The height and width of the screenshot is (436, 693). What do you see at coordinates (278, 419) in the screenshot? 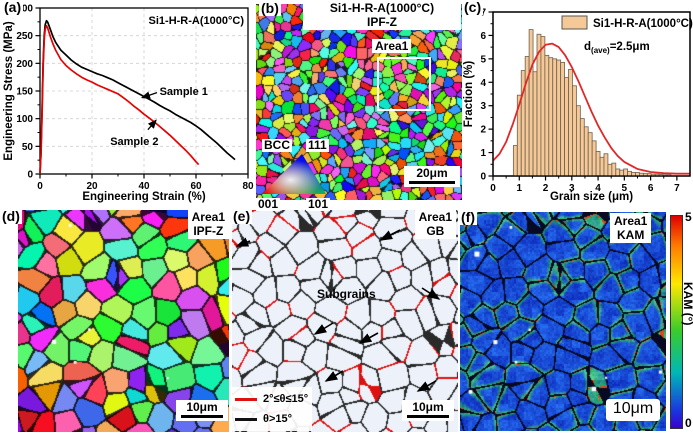
I see `hagb-label: θ>15°` at bounding box center [278, 419].